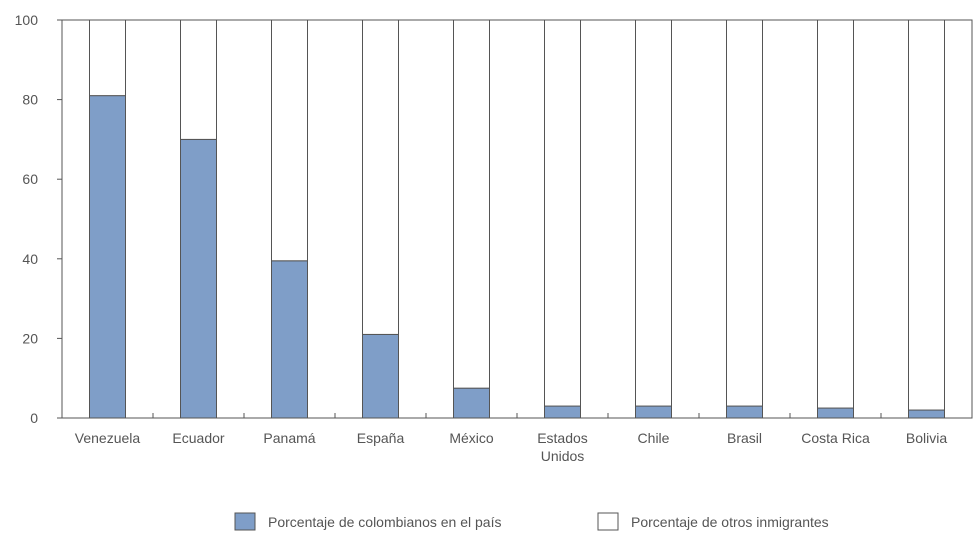 The width and height of the screenshot is (974, 549). What do you see at coordinates (562, 447) in the screenshot?
I see `x-tick-label: Estados Unidos` at bounding box center [562, 447].